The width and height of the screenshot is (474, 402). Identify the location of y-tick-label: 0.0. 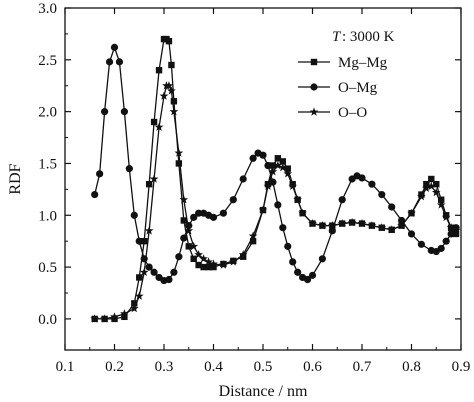
(47, 320).